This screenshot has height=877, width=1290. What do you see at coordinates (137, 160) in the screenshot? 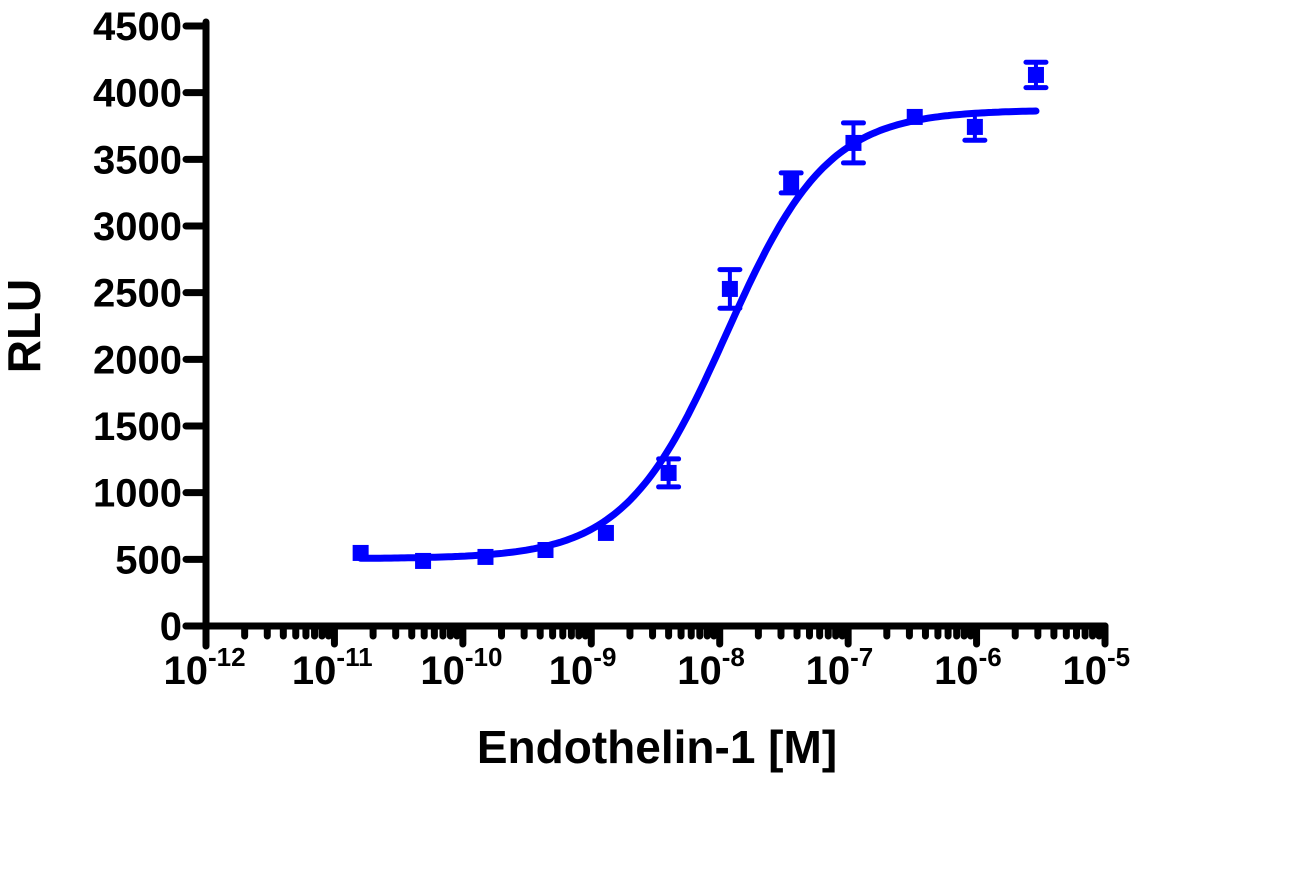
I see `y-tick-label: 3500` at bounding box center [137, 160].